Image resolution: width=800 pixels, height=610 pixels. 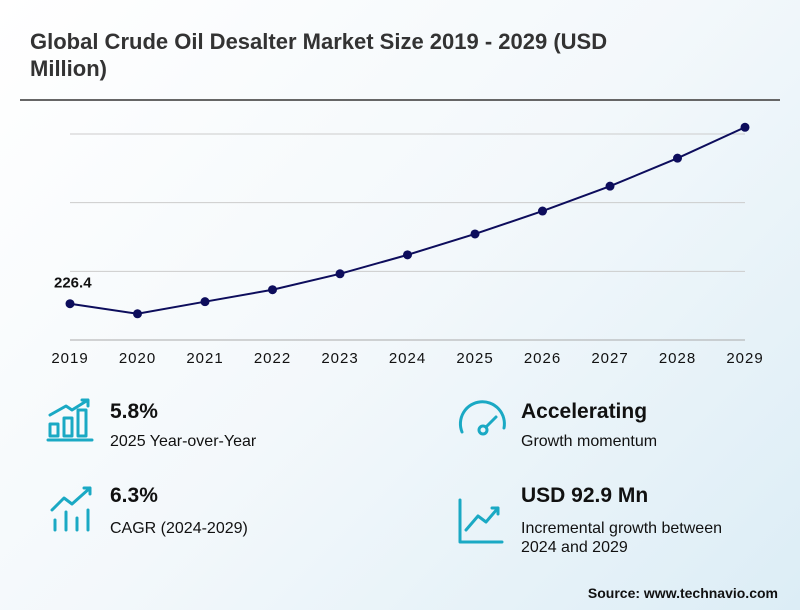 What do you see at coordinates (71, 509) in the screenshot?
I see `icon-cagr` at bounding box center [71, 509].